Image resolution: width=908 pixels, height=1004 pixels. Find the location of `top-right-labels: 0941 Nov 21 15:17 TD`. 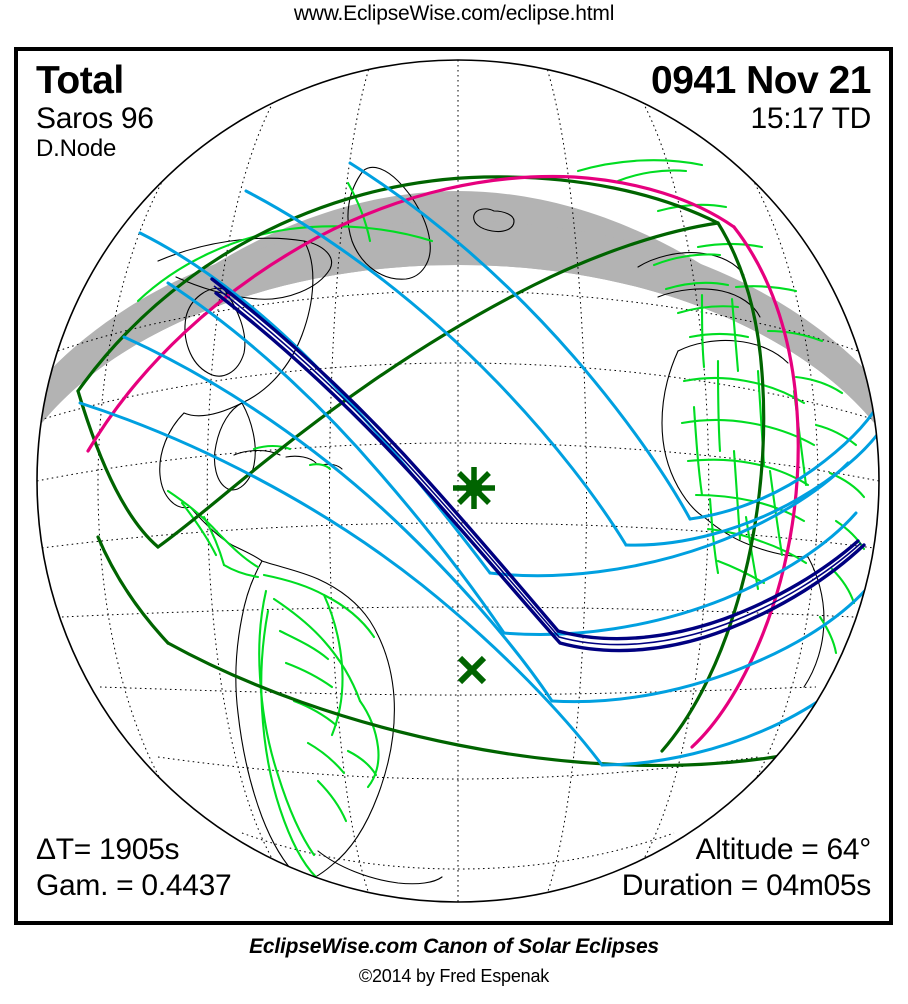

top-right-labels: 0941 Nov 21 15:17 TD is located at coordinates (761, 98).